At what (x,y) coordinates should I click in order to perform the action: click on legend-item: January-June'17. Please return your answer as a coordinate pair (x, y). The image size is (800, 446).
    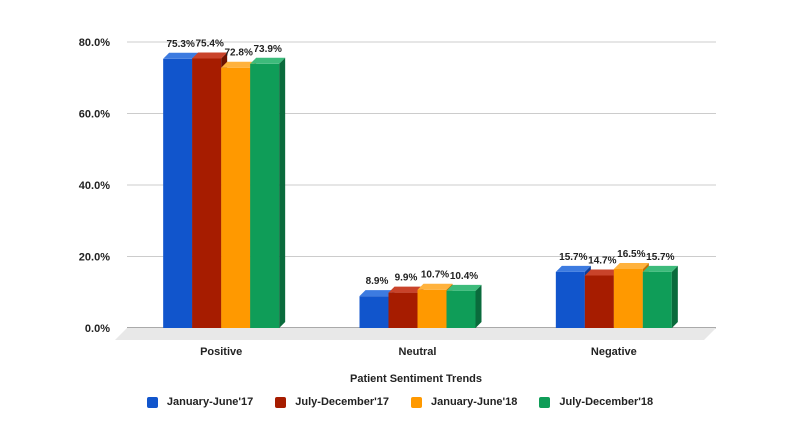
    Looking at the image, I should click on (200, 402).